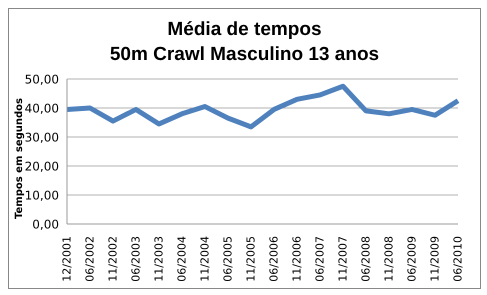 This screenshot has width=487, height=295. Describe the element at coordinates (458, 259) in the screenshot. I see `x-tick-label: 06/2010` at that location.